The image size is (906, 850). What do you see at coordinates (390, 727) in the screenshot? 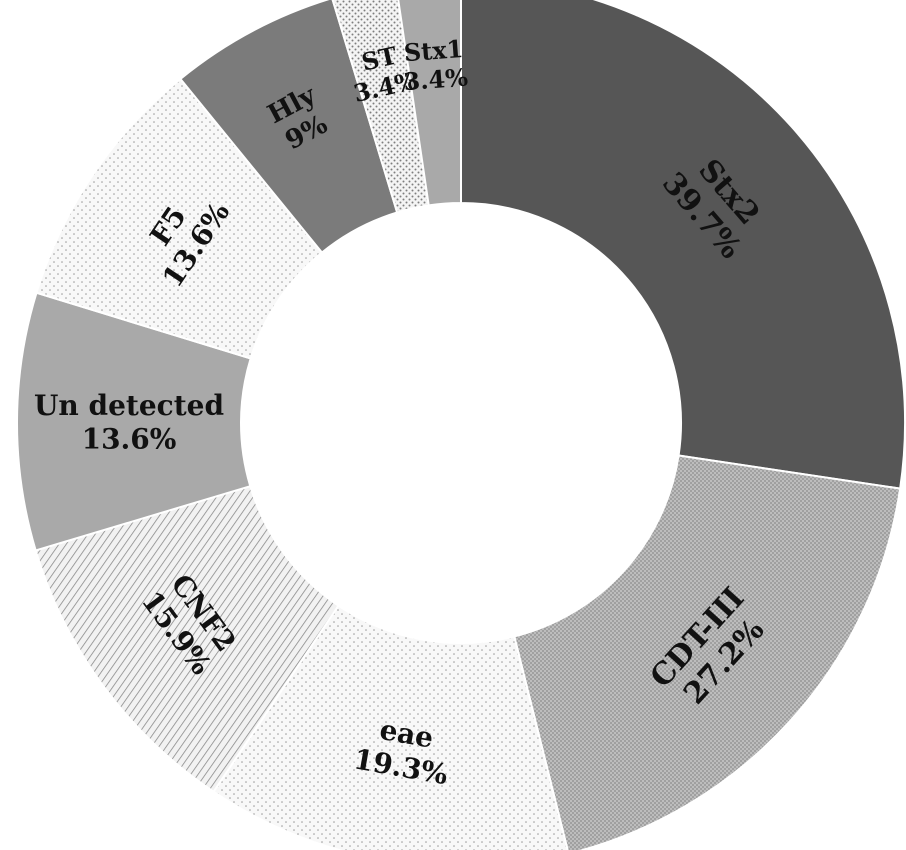
I see `slice-eae` at bounding box center [390, 727].